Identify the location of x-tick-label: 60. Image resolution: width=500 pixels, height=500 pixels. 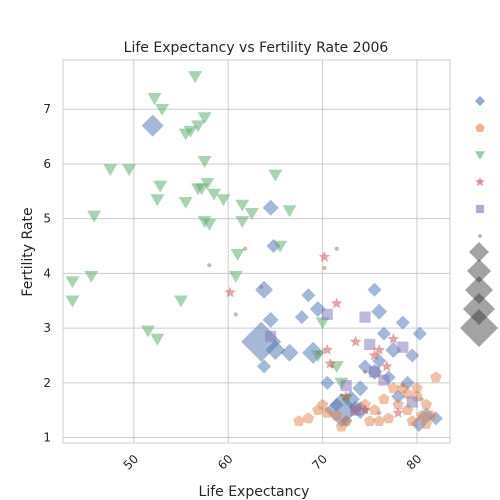
(225, 462).